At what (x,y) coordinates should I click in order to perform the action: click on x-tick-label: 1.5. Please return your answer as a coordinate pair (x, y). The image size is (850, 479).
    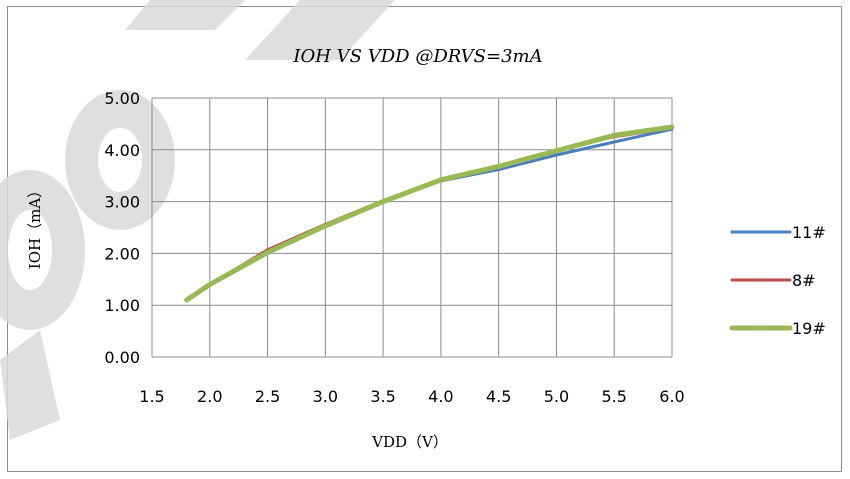
    Looking at the image, I should click on (151, 396).